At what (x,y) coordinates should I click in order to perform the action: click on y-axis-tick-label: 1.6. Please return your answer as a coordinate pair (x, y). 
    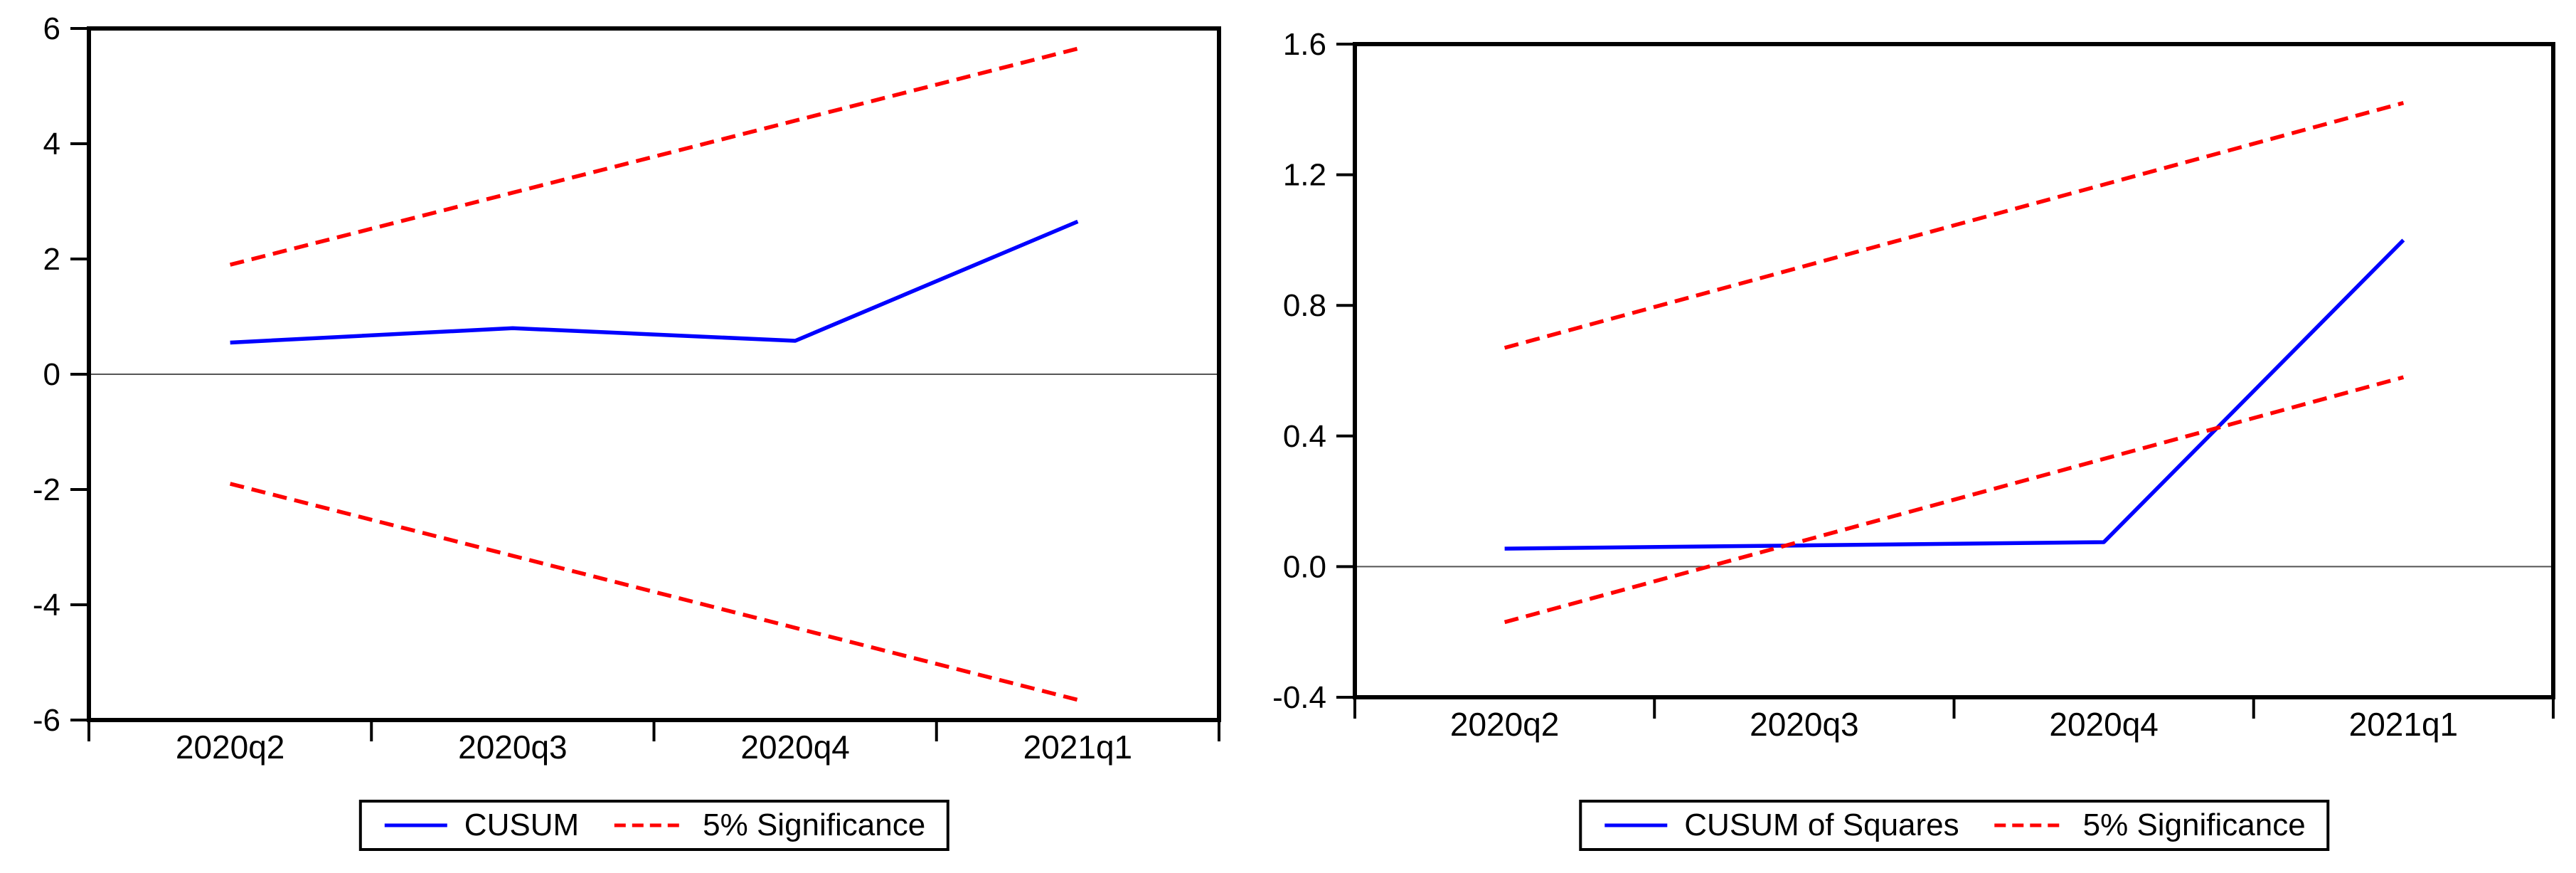
    Looking at the image, I should click on (1304, 44).